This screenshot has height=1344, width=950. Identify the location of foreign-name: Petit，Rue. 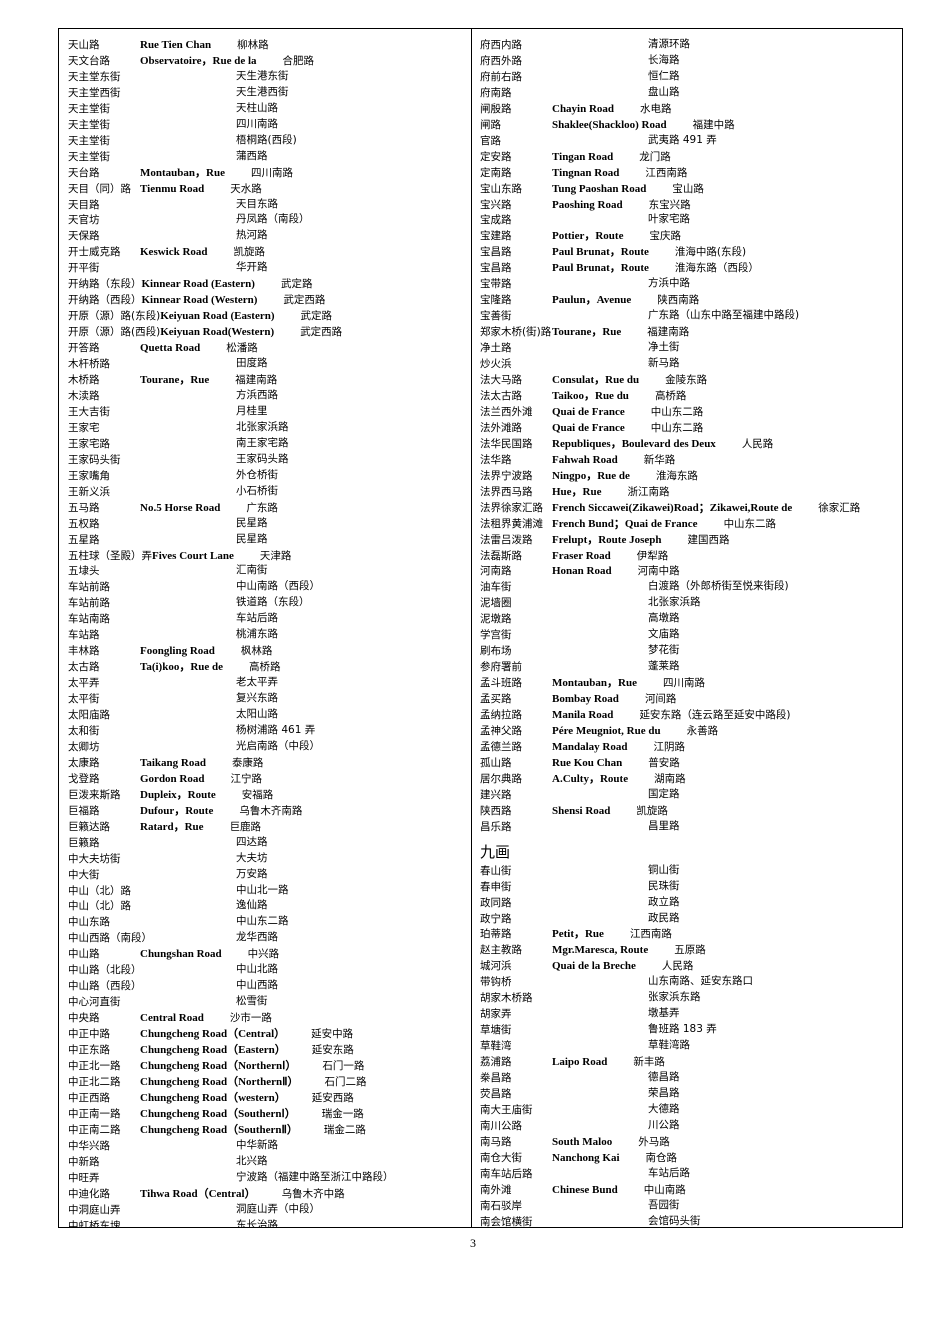
(578, 934).